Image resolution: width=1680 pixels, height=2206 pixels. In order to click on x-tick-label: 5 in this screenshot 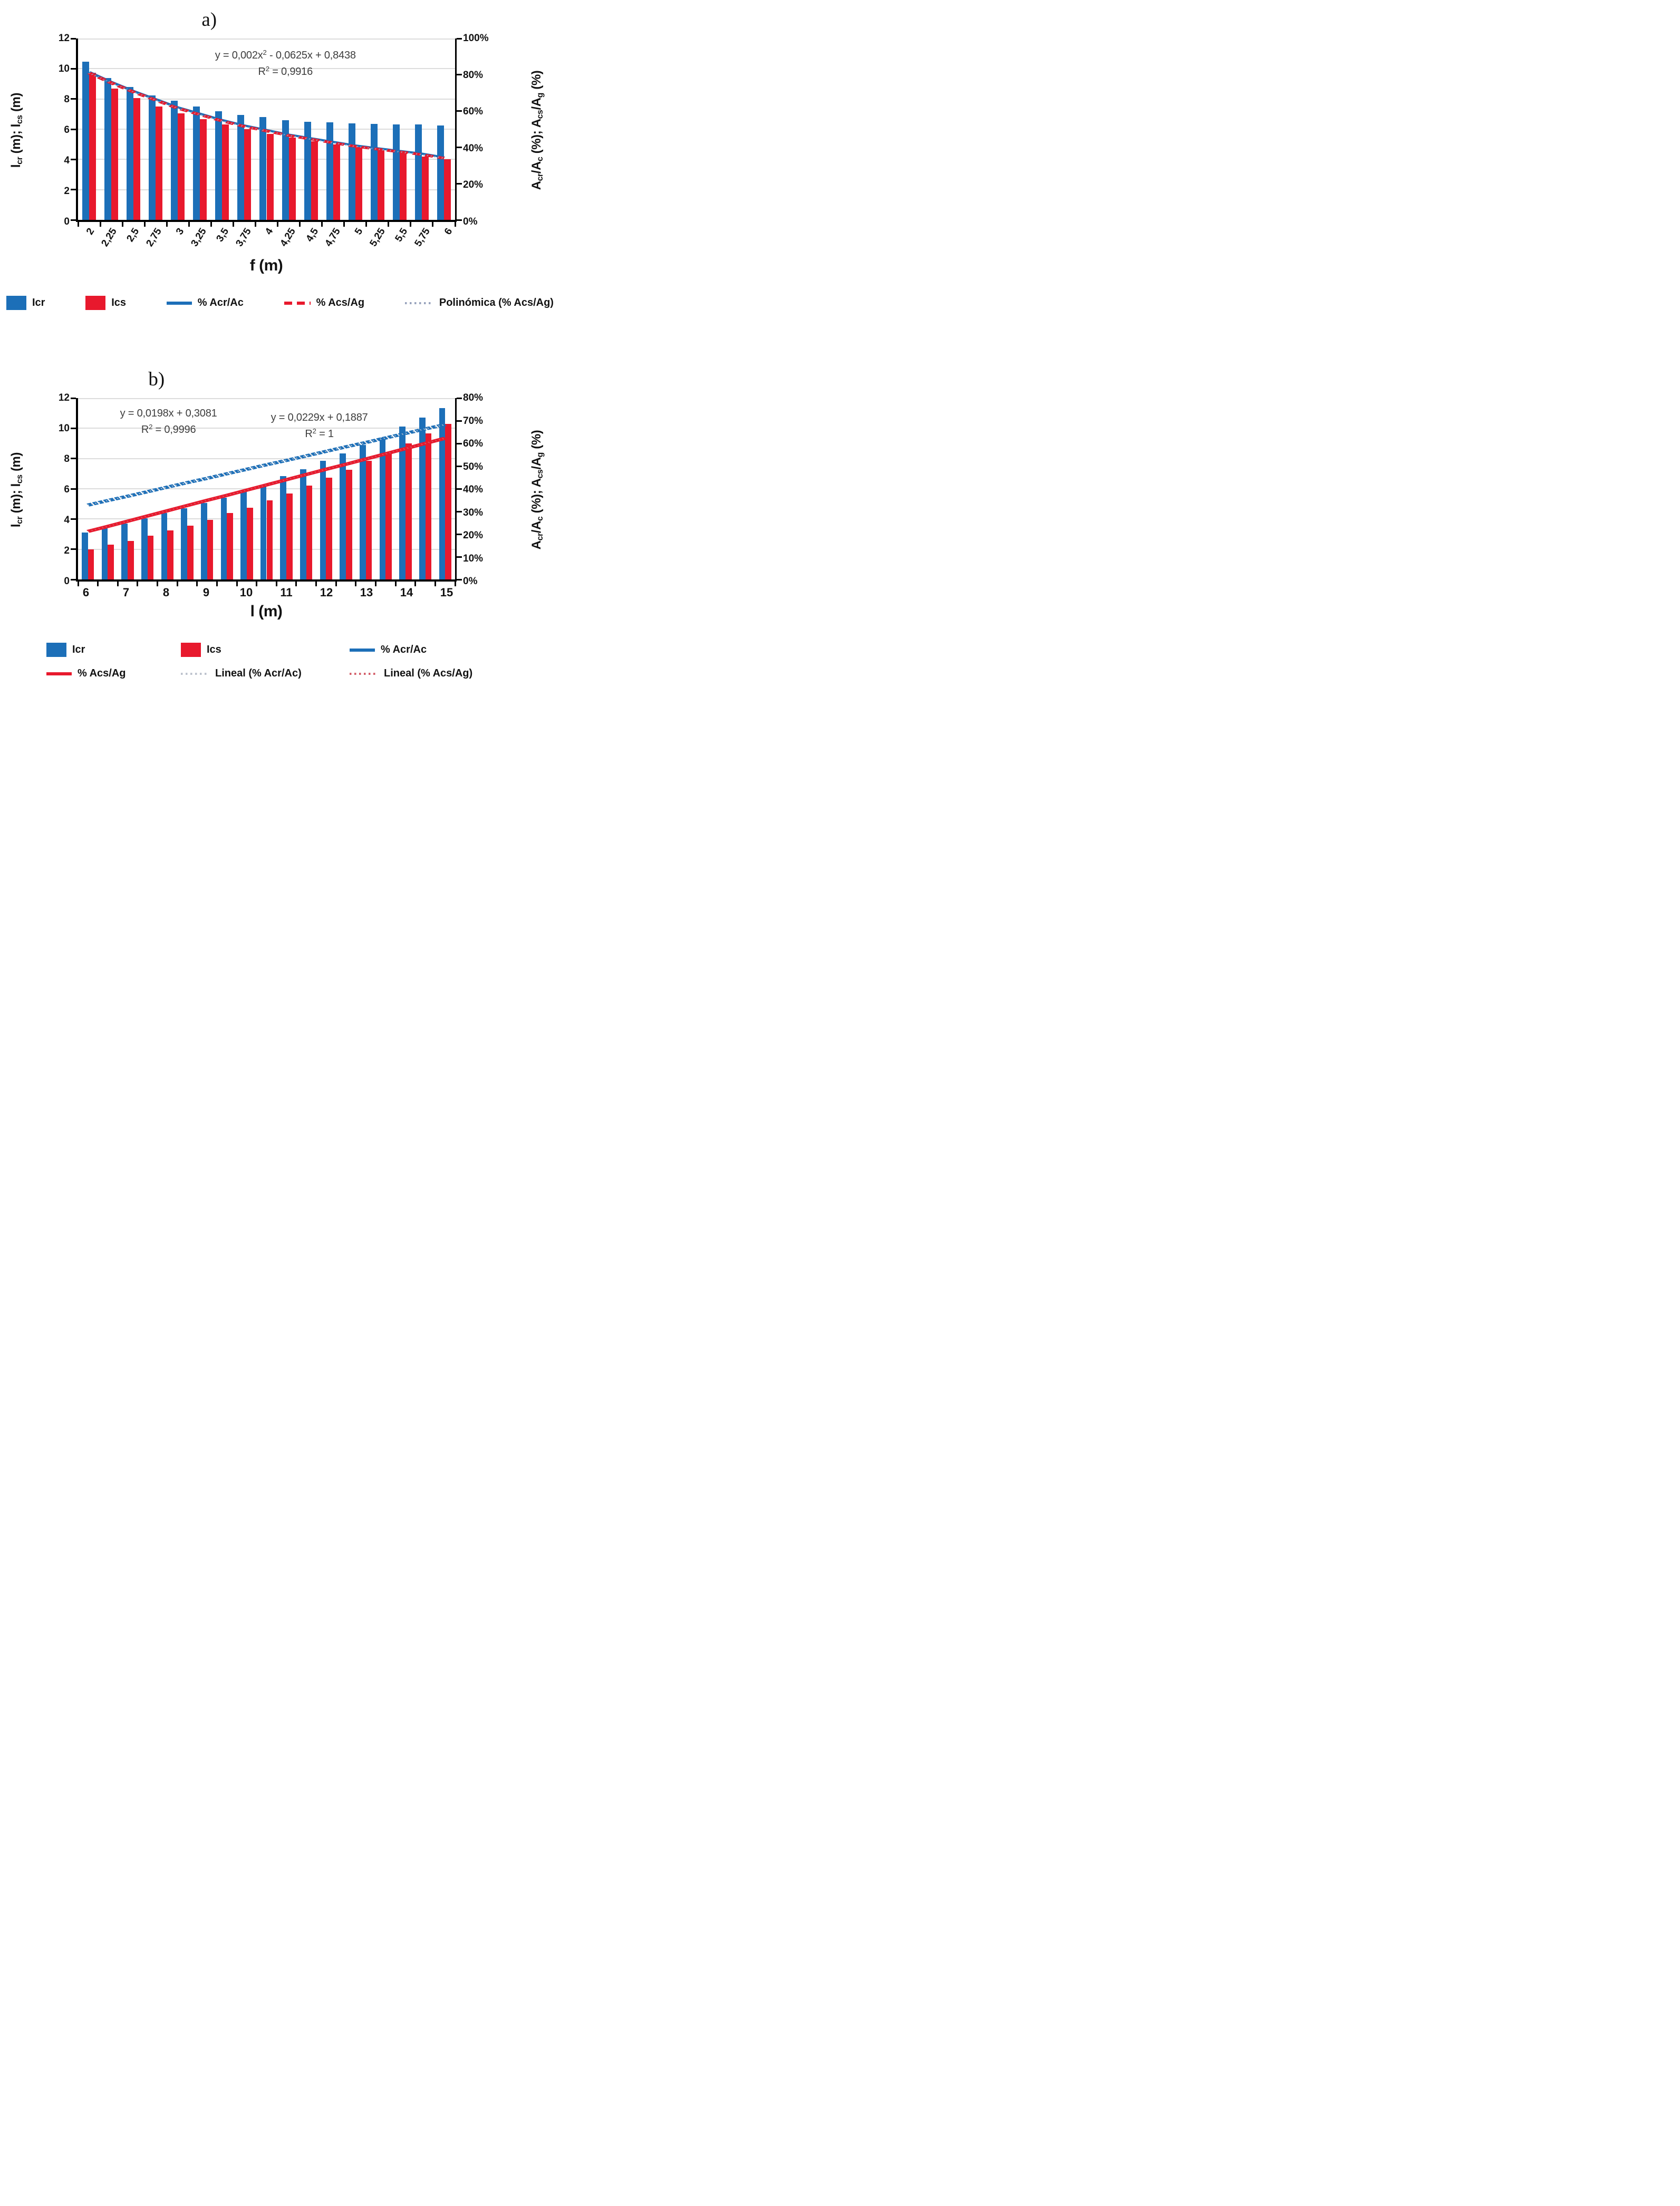, I will do `click(359, 231)`.